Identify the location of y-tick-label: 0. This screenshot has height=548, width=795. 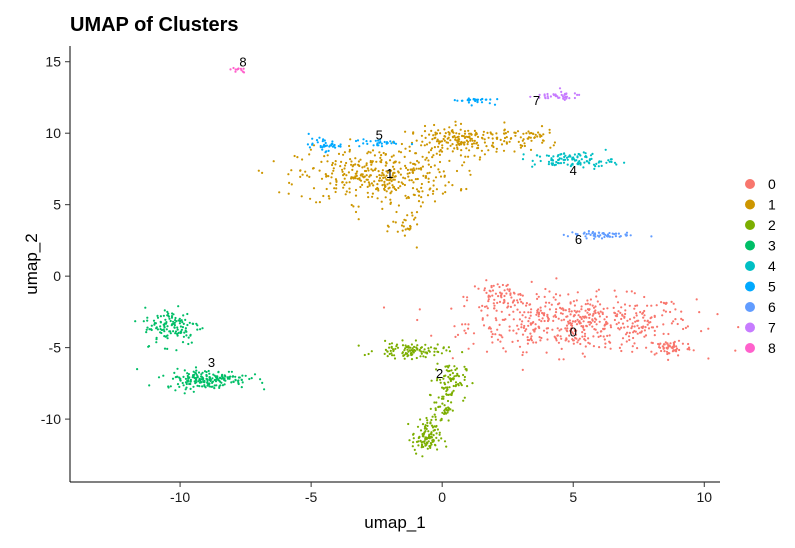
(57, 276).